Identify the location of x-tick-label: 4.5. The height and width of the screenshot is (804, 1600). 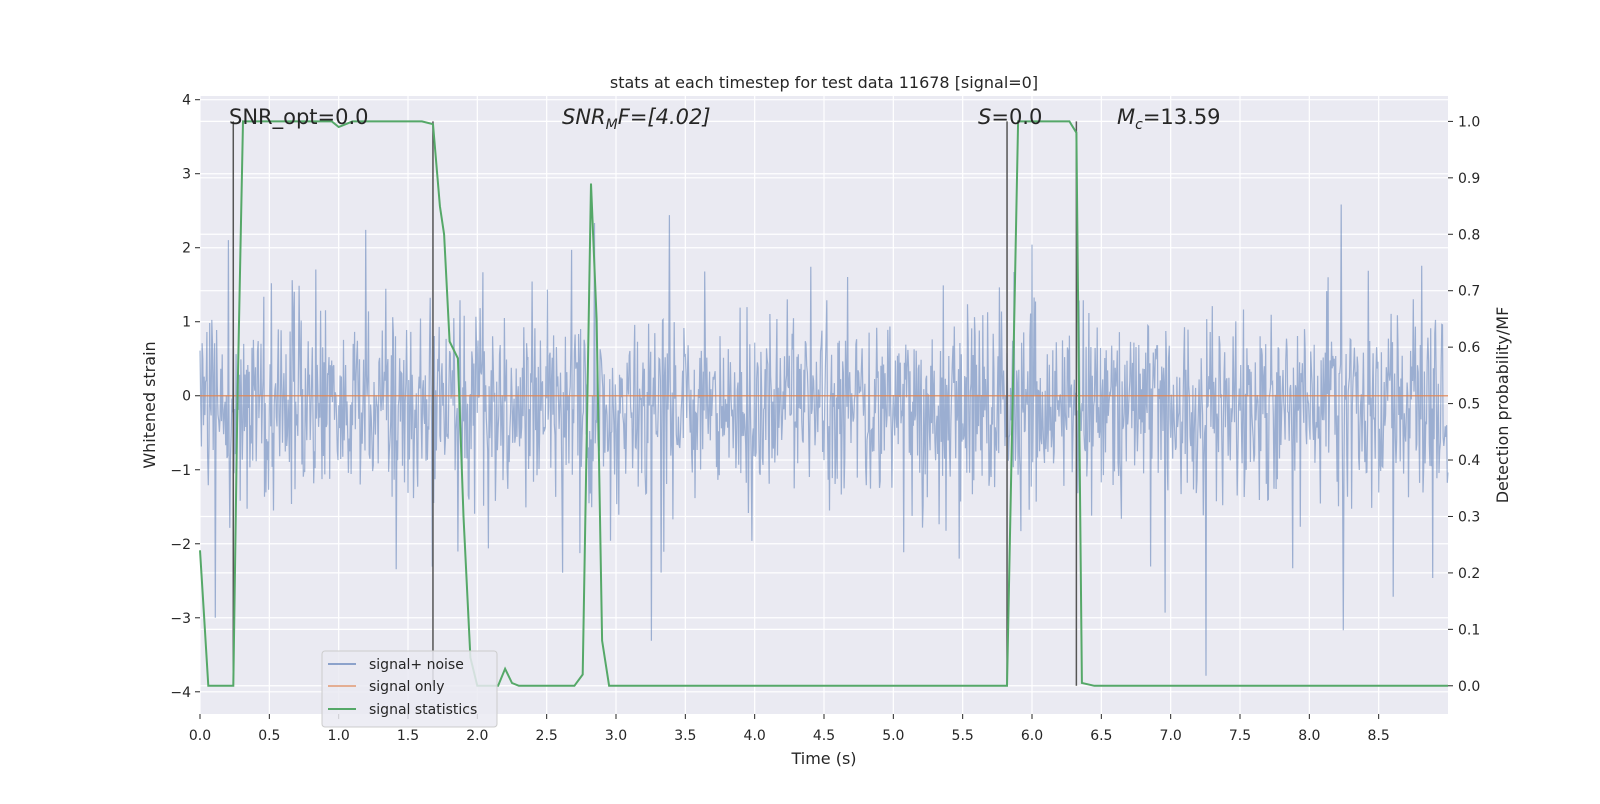
(824, 736).